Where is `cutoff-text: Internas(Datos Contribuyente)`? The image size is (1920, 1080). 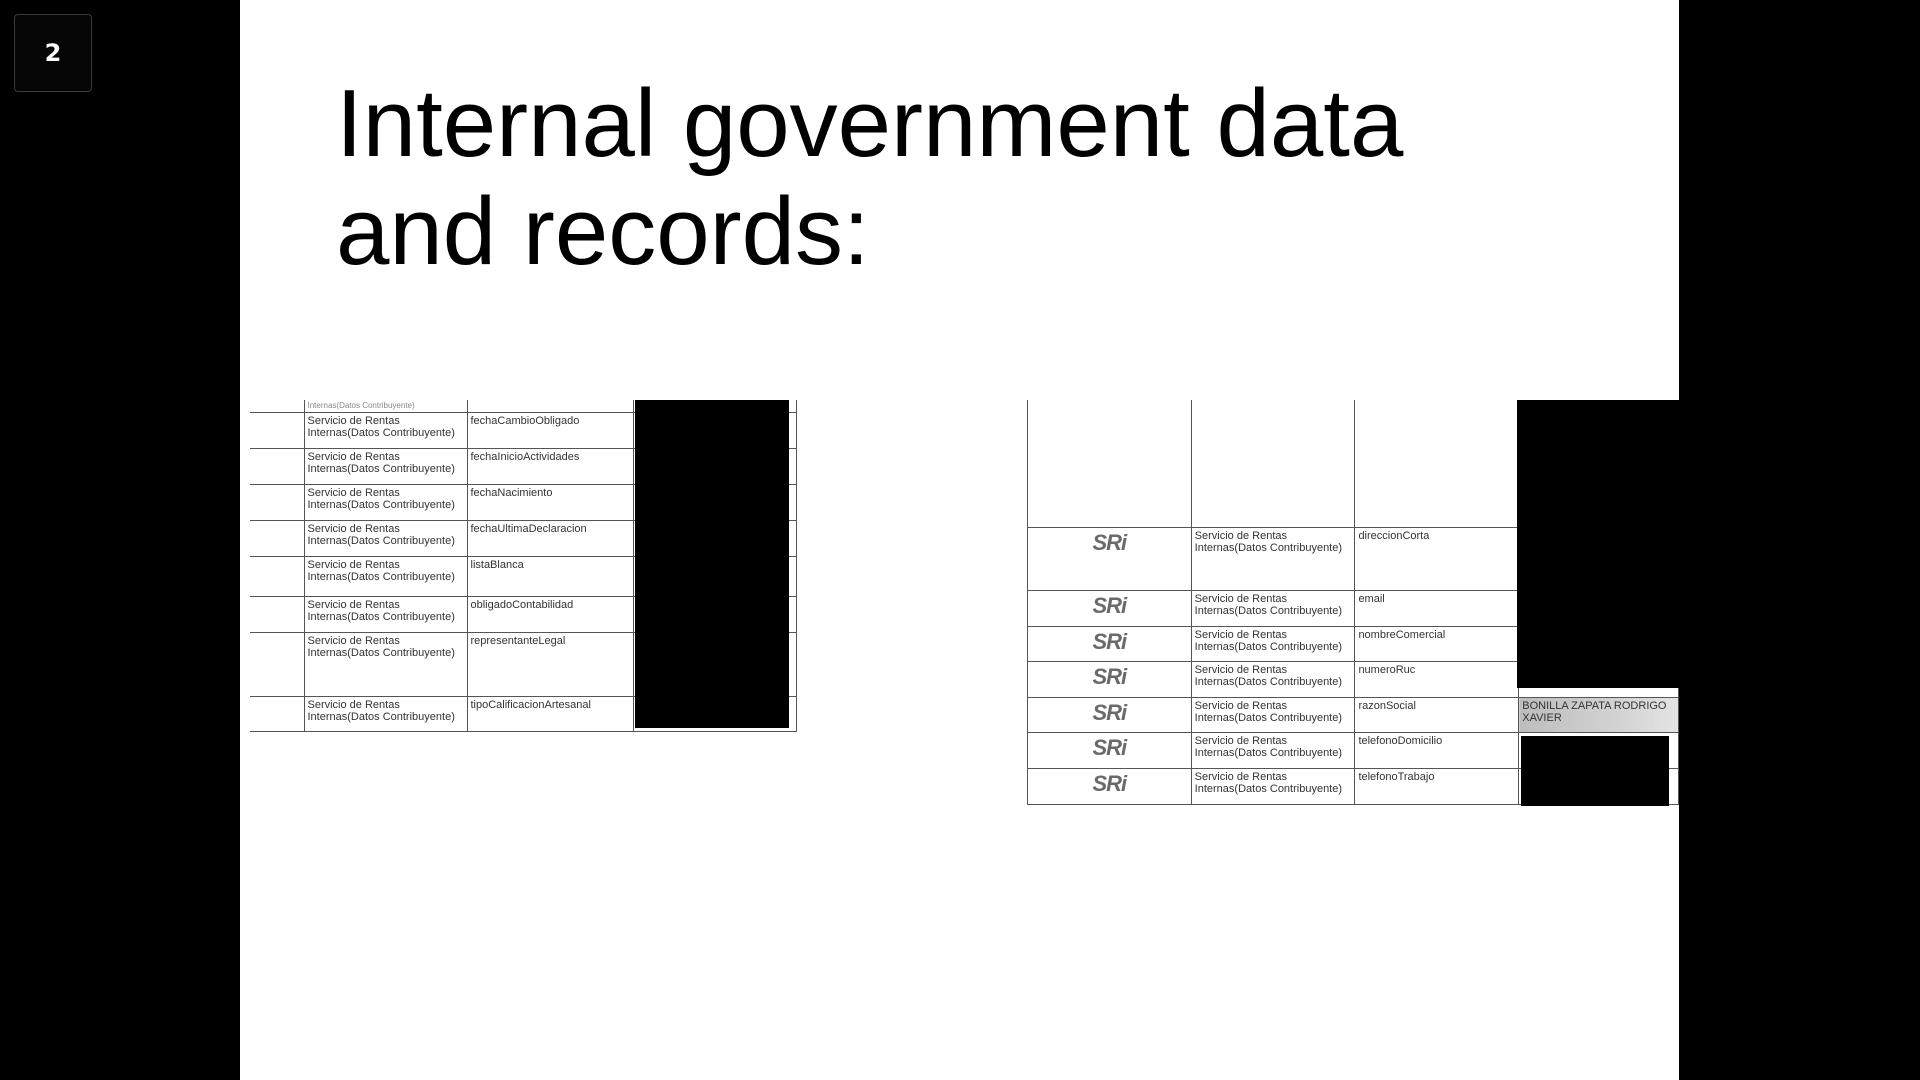
cutoff-text: Internas(Datos Contribuyente) is located at coordinates (385, 406).